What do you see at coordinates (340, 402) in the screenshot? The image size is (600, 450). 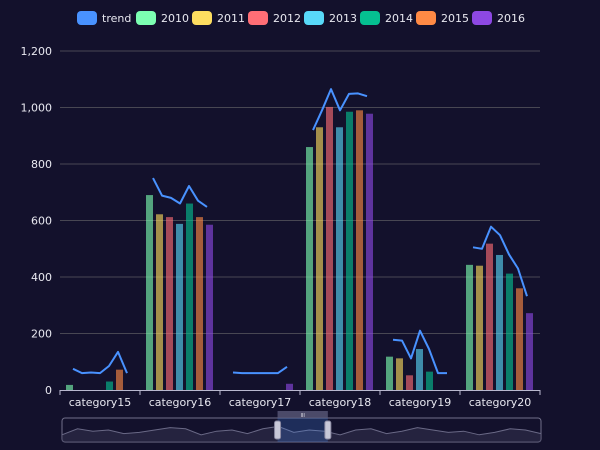 I see `x-tick-label: category18` at bounding box center [340, 402].